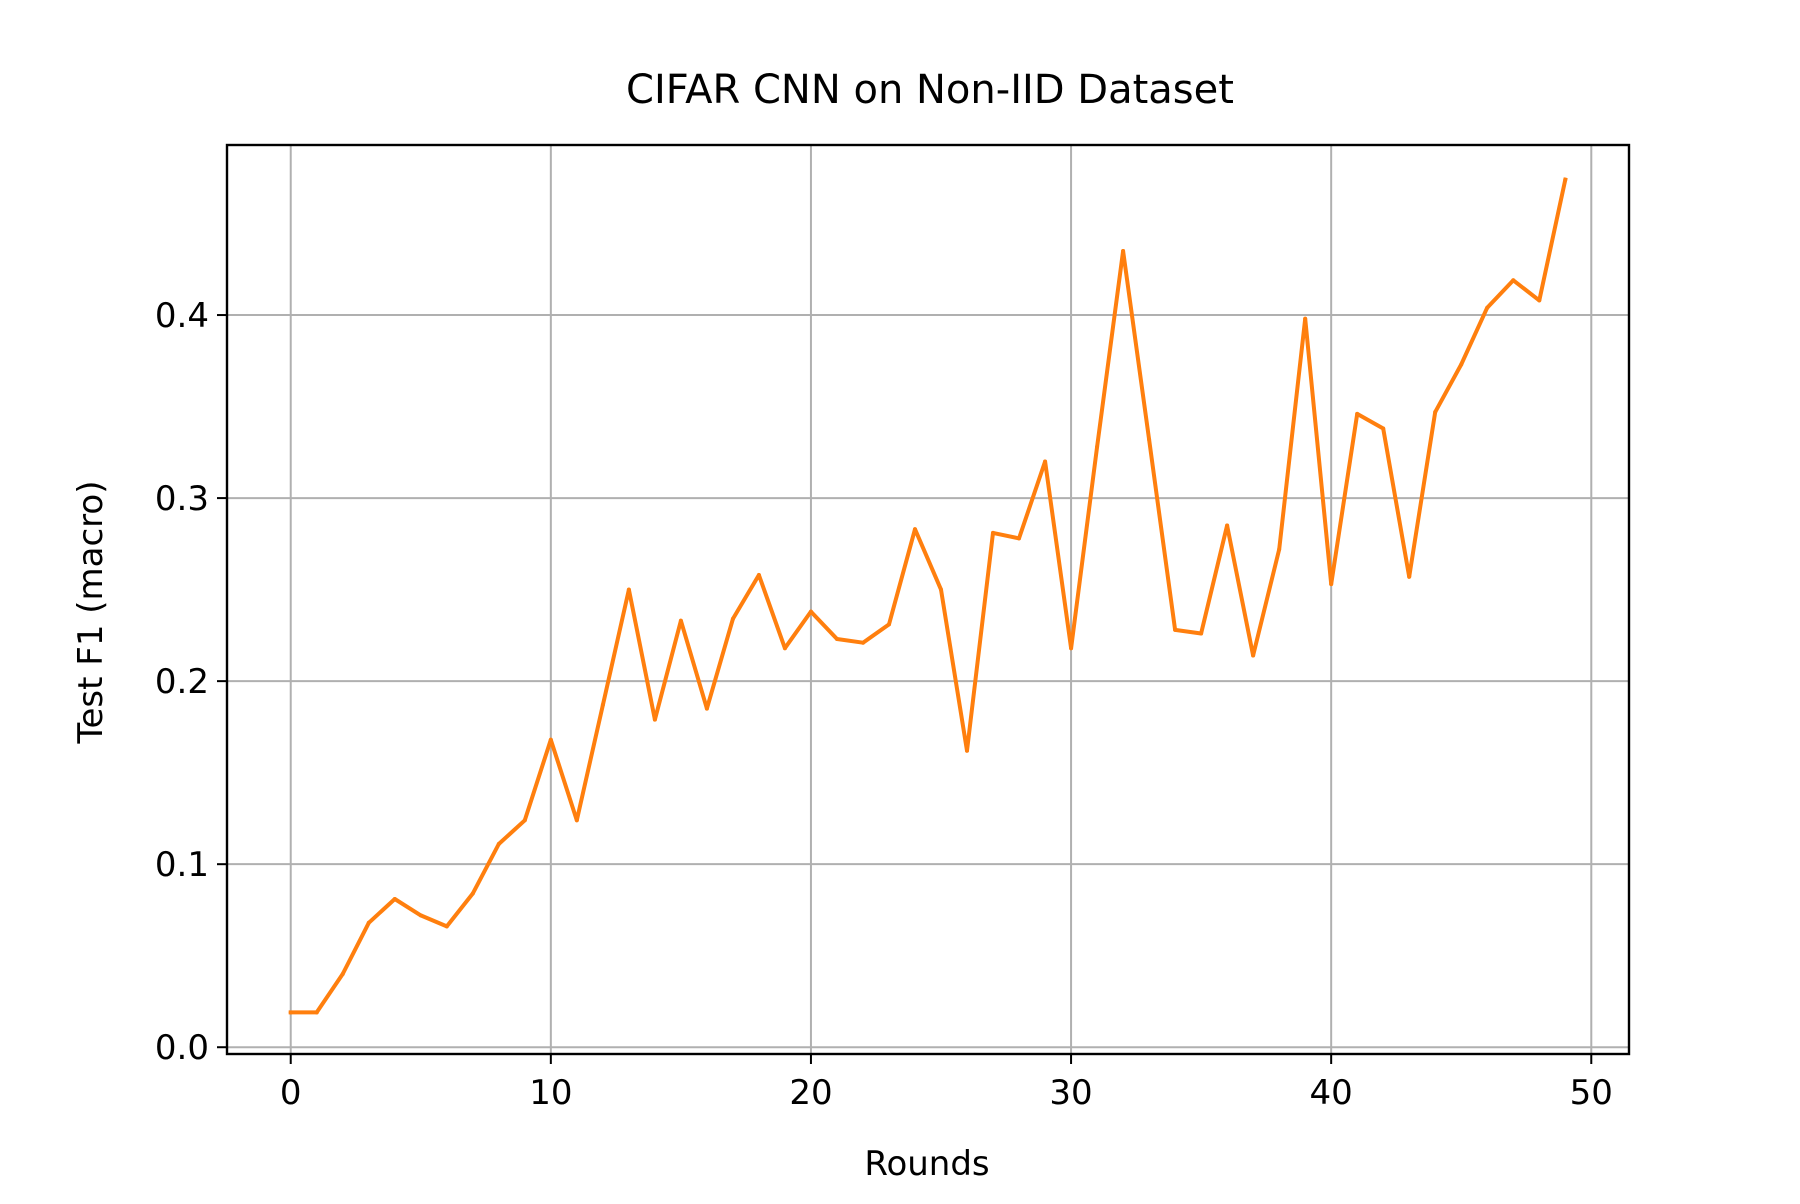 This screenshot has width=1800, height=1204. I want to click on x-tick-label: 50, so click(1591, 1093).